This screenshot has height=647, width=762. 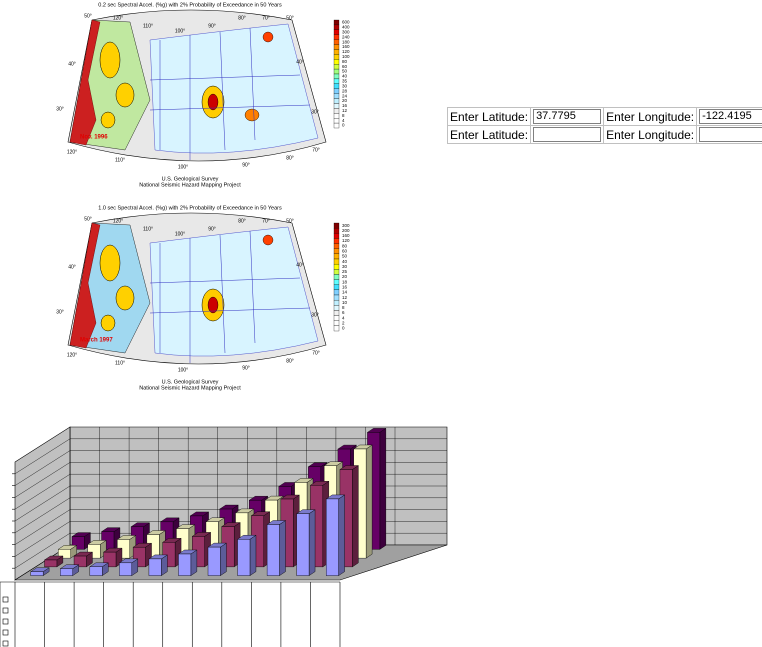 I want to click on legend-label: 28, so click(x=345, y=90).